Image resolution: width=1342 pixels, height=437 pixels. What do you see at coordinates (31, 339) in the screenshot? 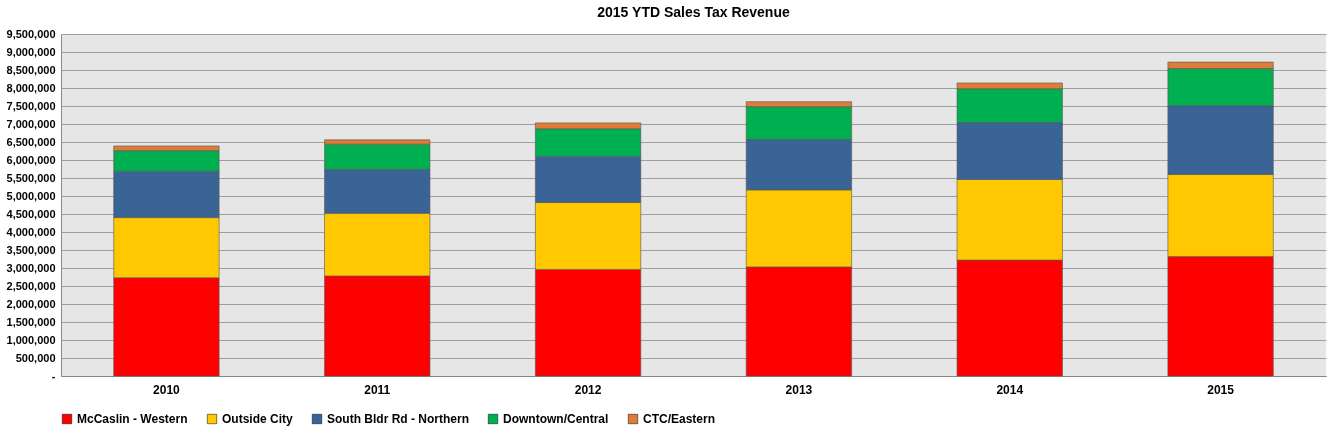
I see `y-tick-label: 1,000,000` at bounding box center [31, 339].